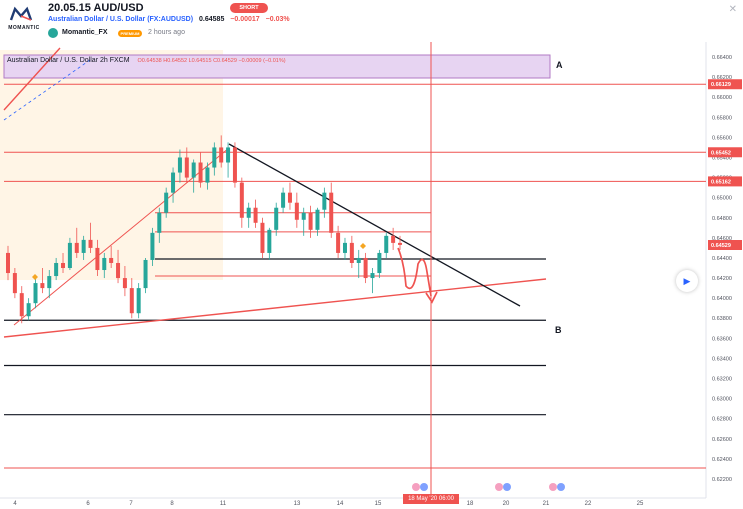 The image size is (743, 509). Describe the element at coordinates (640, 504) in the screenshot. I see `time-tick-label: 25` at that location.